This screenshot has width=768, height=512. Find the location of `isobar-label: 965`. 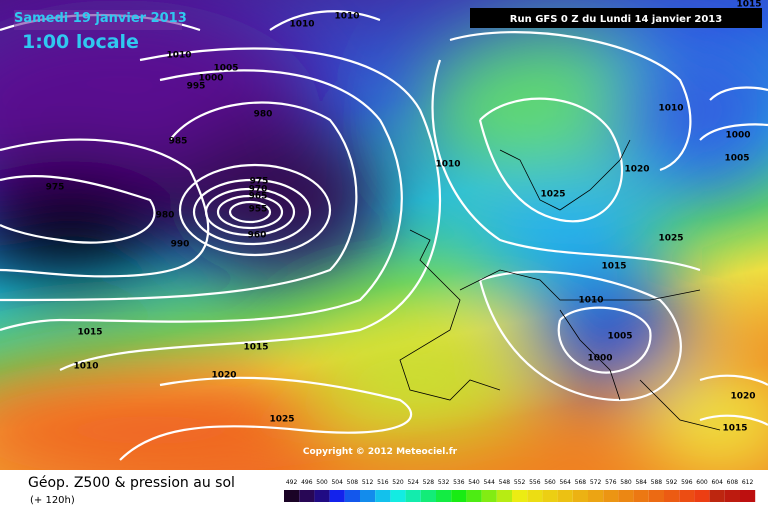

isobar-label: 965 is located at coordinates (258, 197).